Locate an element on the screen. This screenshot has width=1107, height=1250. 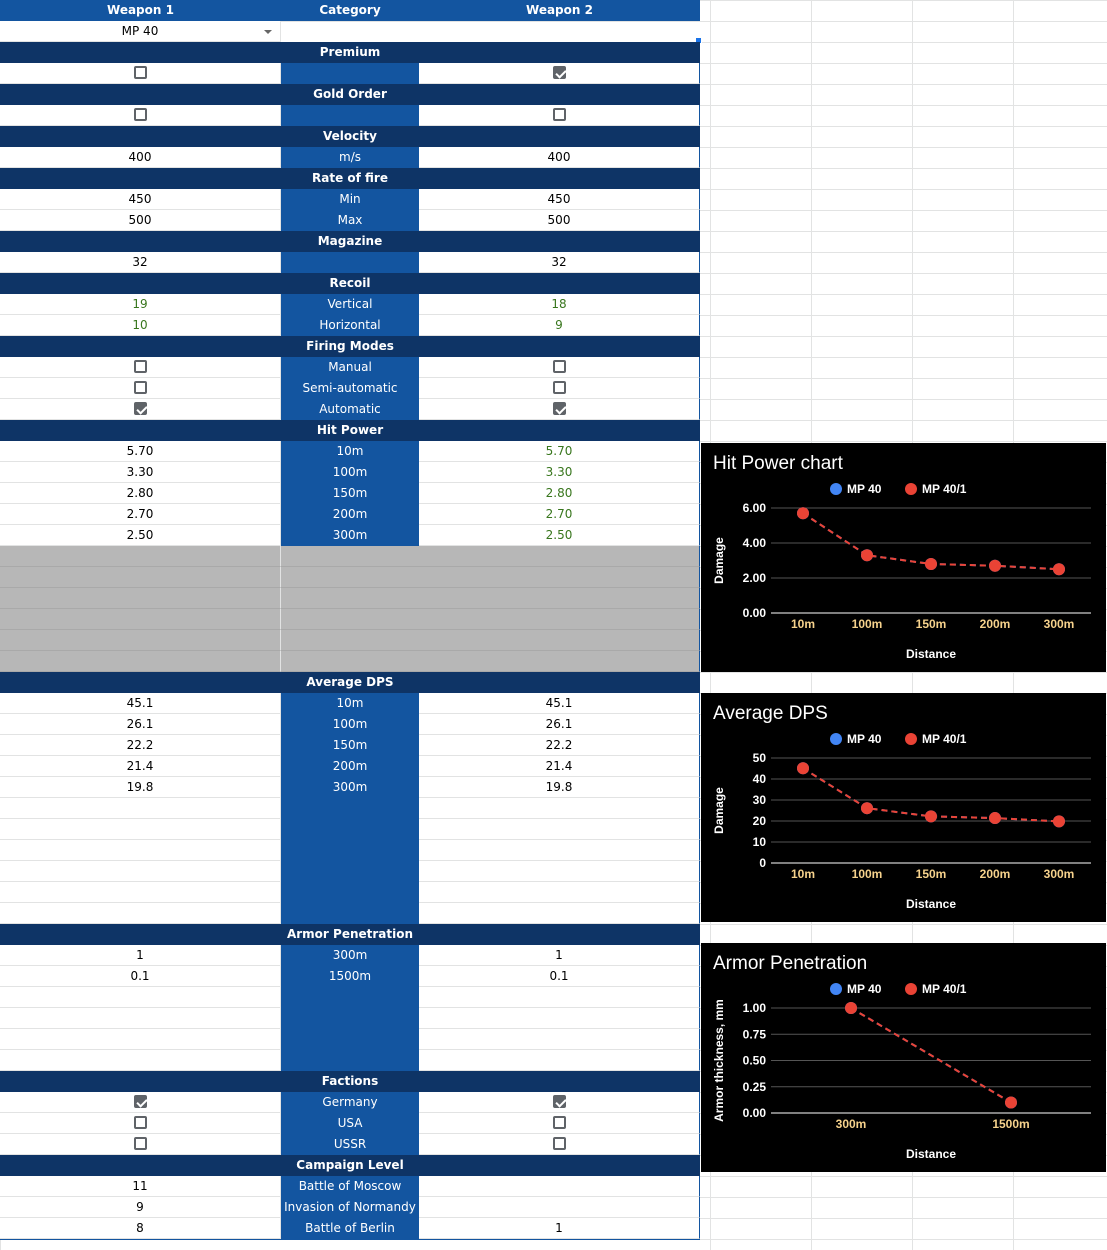
weapon2-cell: 0.1 is located at coordinates (559, 976).